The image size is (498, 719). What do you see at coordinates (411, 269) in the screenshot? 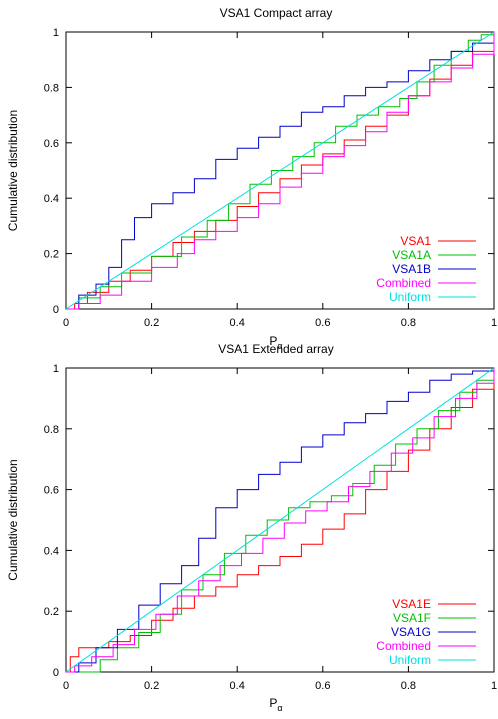
I see `legend-label: VSA1B` at bounding box center [411, 269].